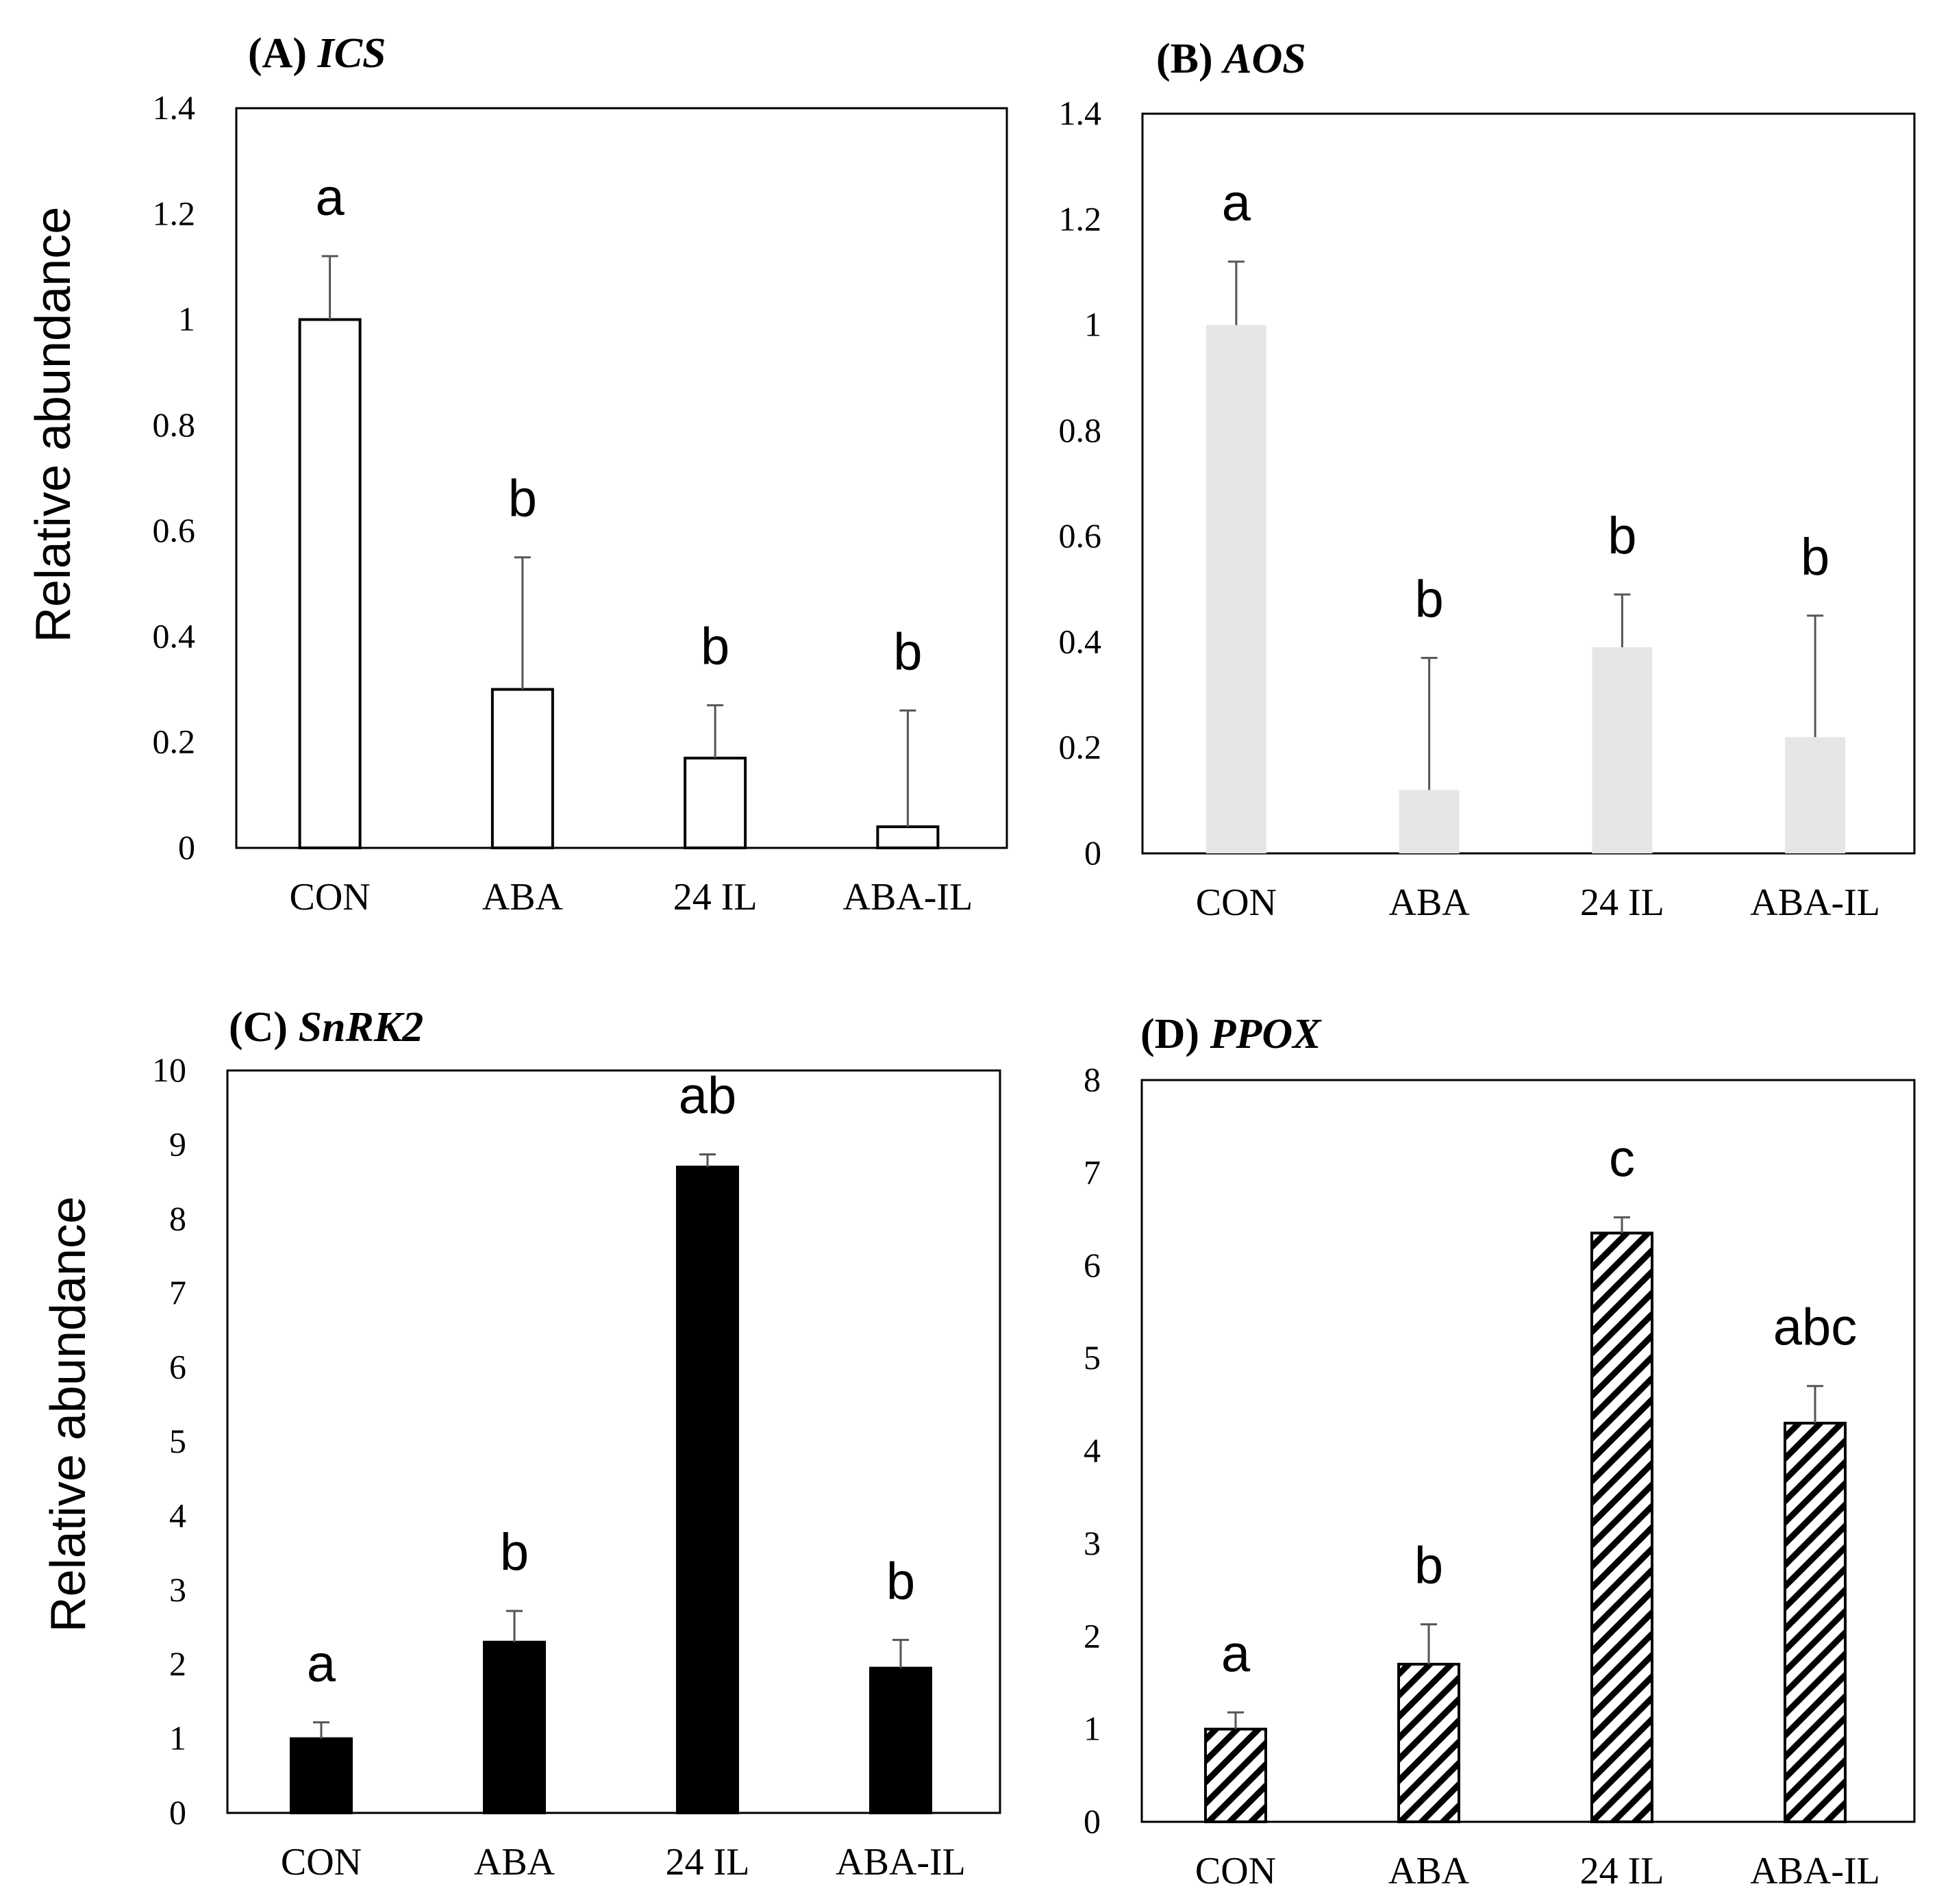 This screenshot has height=1904, width=1937. What do you see at coordinates (330, 897) in the screenshot?
I see `panel-a-xtick-0: CON` at bounding box center [330, 897].